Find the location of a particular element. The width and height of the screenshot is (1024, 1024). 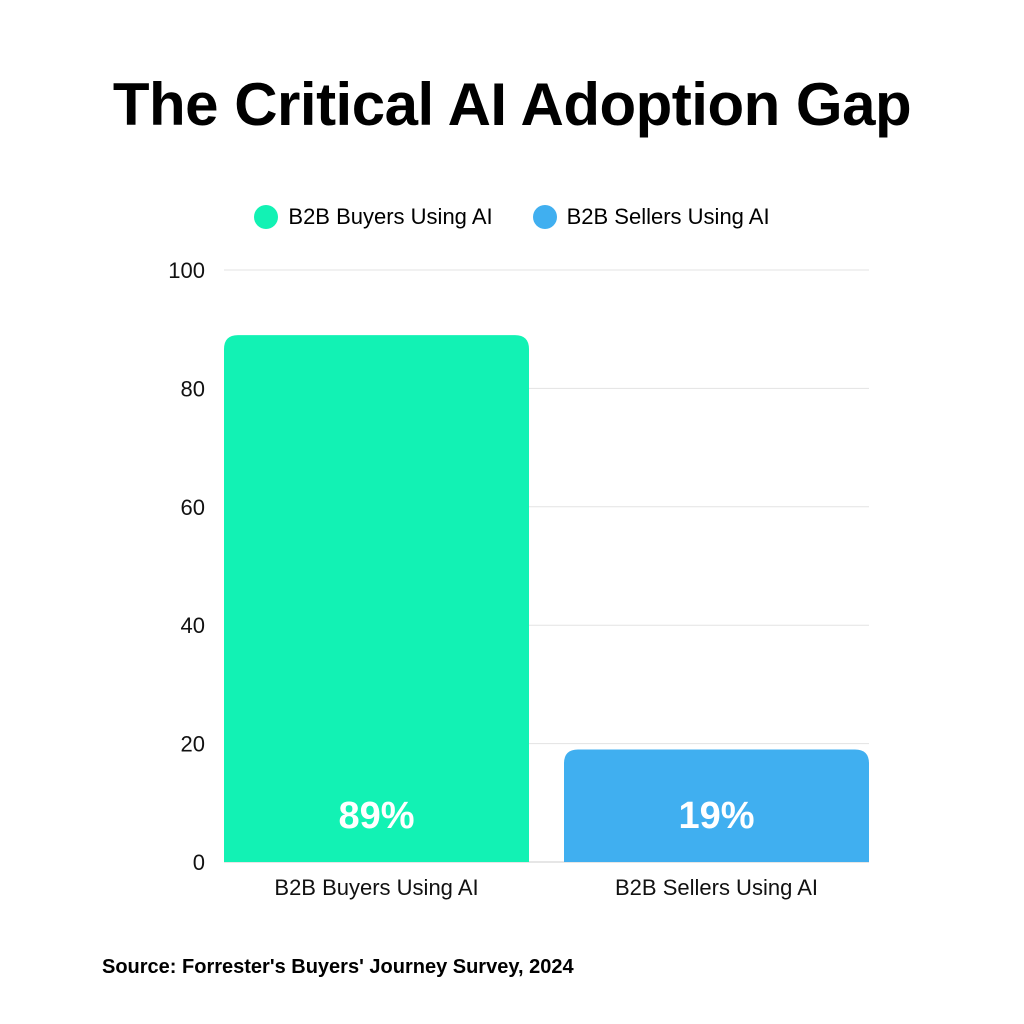

y-tick-label-60: 60 is located at coordinates (193, 507).